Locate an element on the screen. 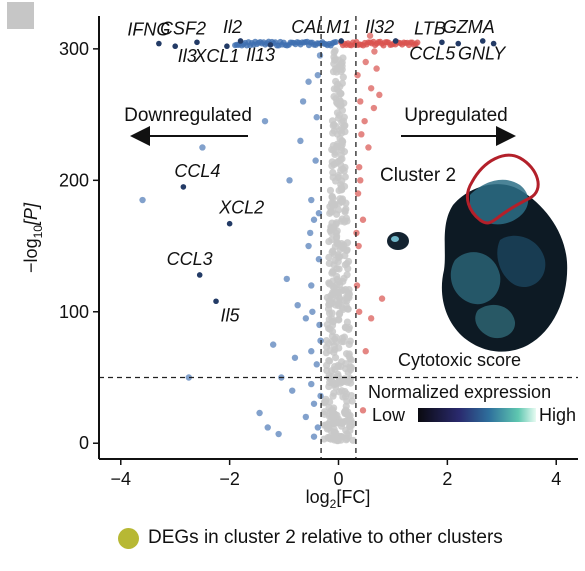  gene-label: Il5 is located at coordinates (231, 315).